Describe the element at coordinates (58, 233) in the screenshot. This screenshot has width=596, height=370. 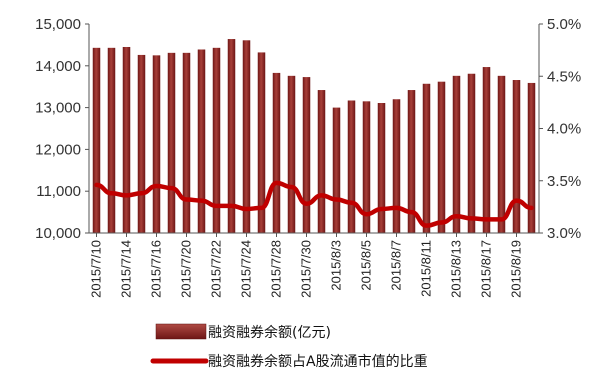
I see `left-tick-label: 10,000` at that location.